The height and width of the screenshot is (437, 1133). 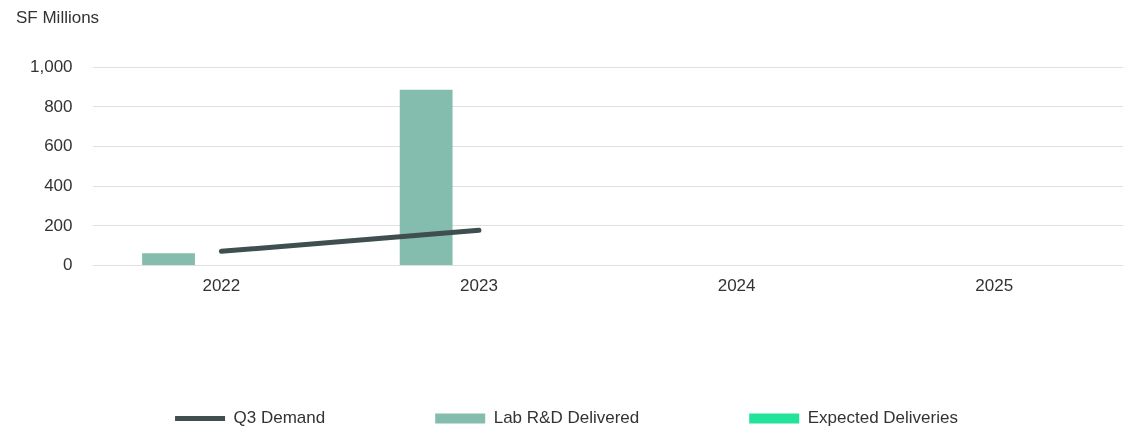 What do you see at coordinates (279, 418) in the screenshot?
I see `legend-label: Q3 Demand` at bounding box center [279, 418].